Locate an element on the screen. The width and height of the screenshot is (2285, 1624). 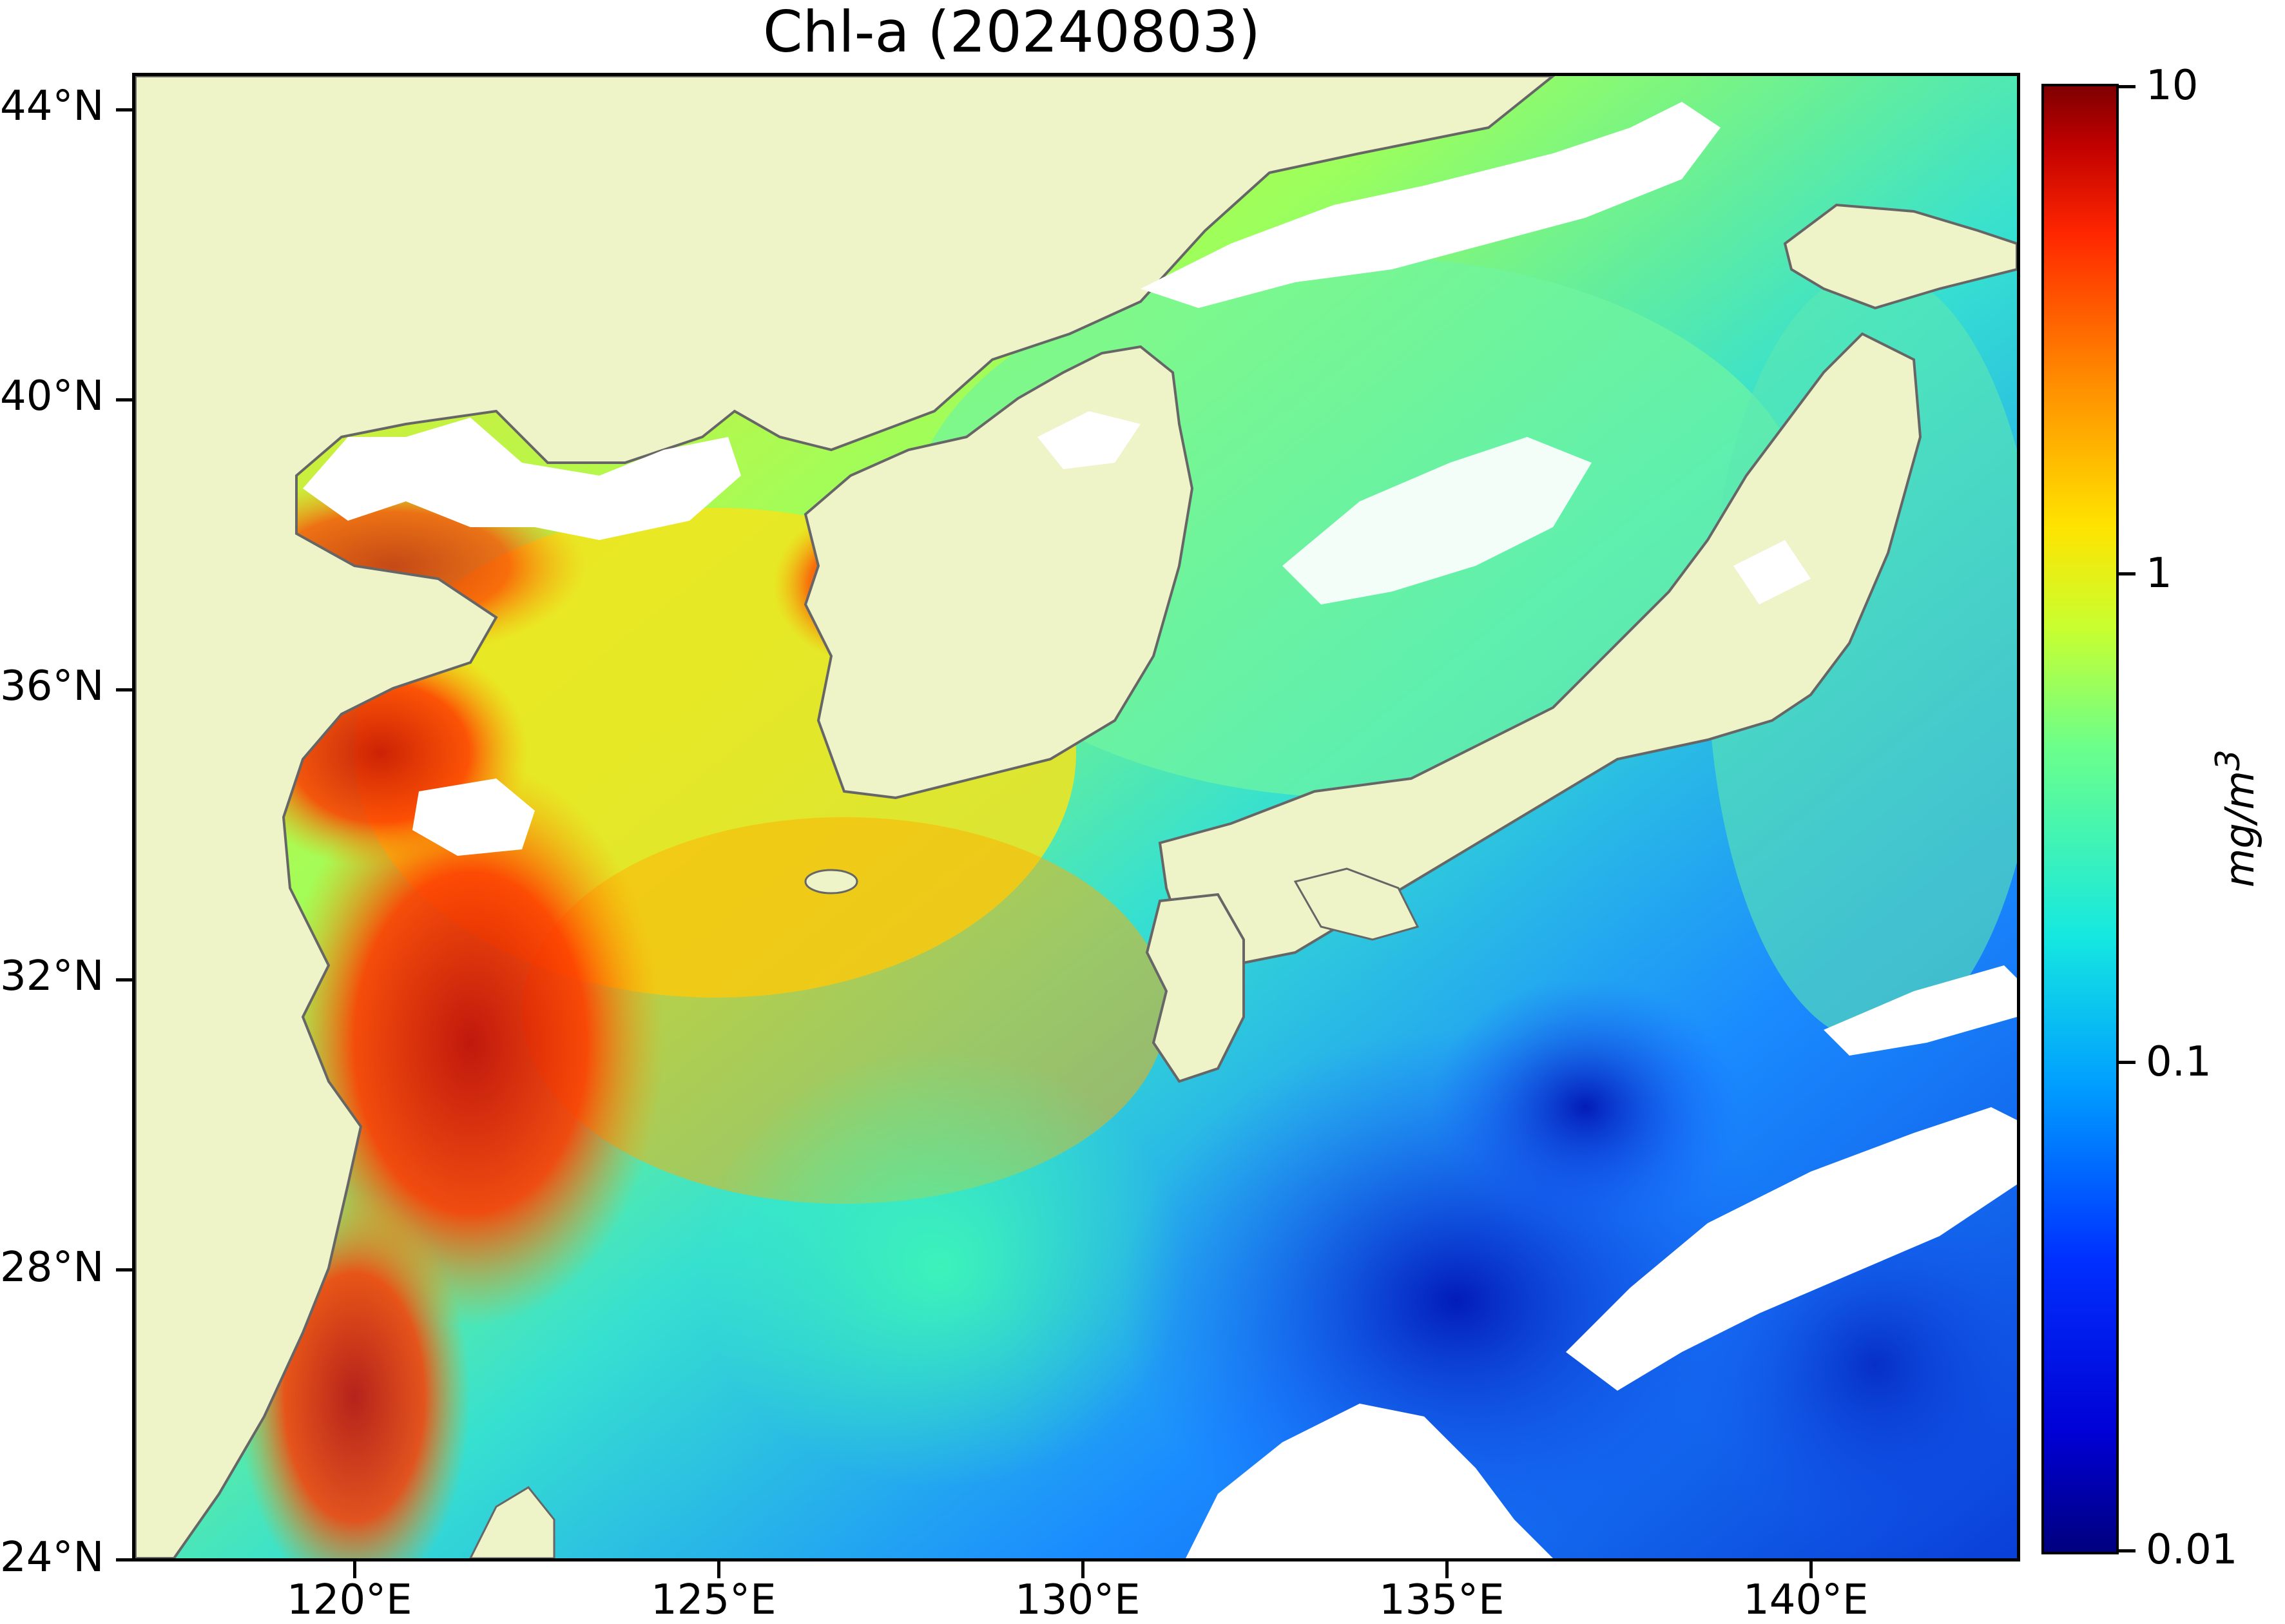
jeju-island is located at coordinates (831, 882).